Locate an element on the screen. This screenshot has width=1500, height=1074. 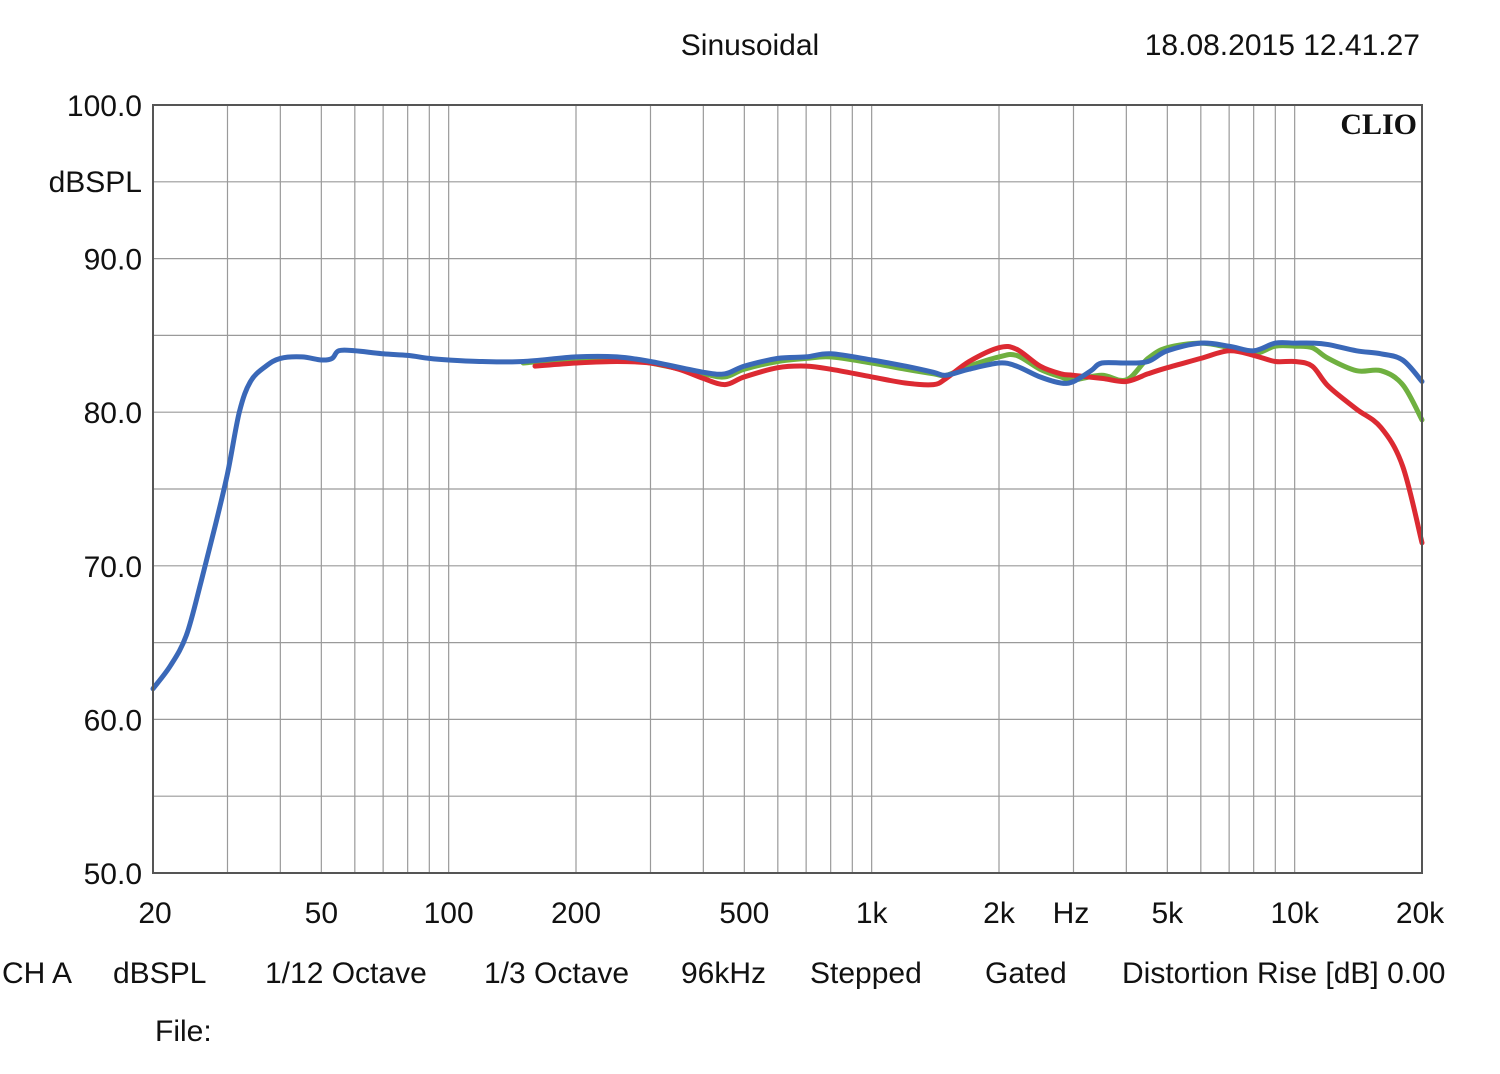
x-tick-label: 20 is located at coordinates (154, 913).